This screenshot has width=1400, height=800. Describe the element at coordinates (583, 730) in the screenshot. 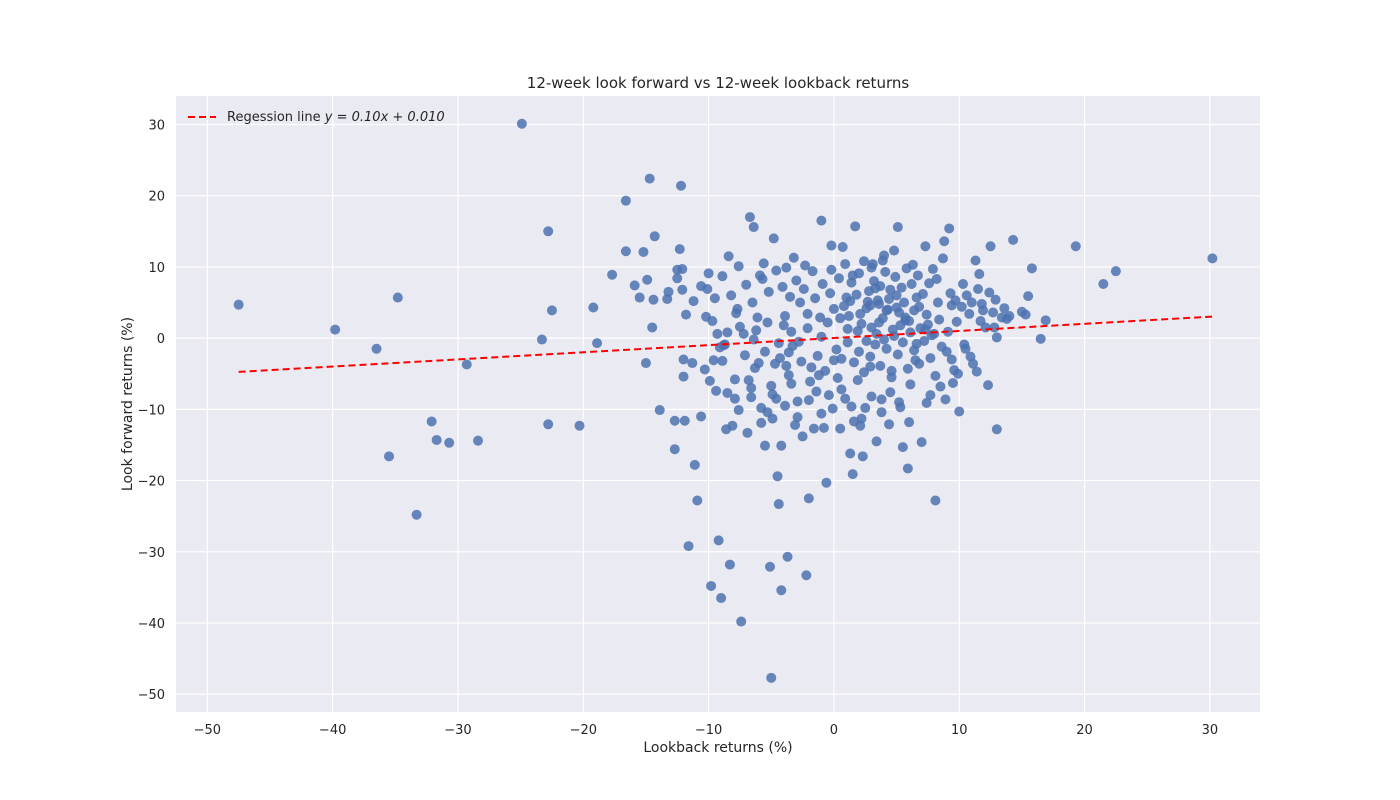

I see `x-tick-label: −20` at that location.